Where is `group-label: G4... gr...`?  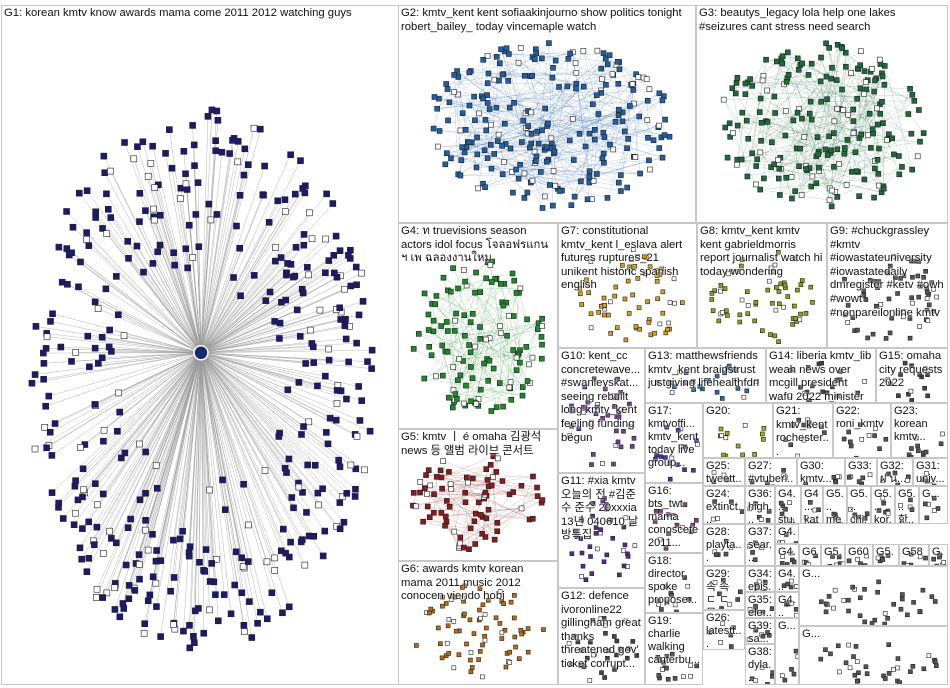
group-label: G4... gr... is located at coordinates (787, 580).